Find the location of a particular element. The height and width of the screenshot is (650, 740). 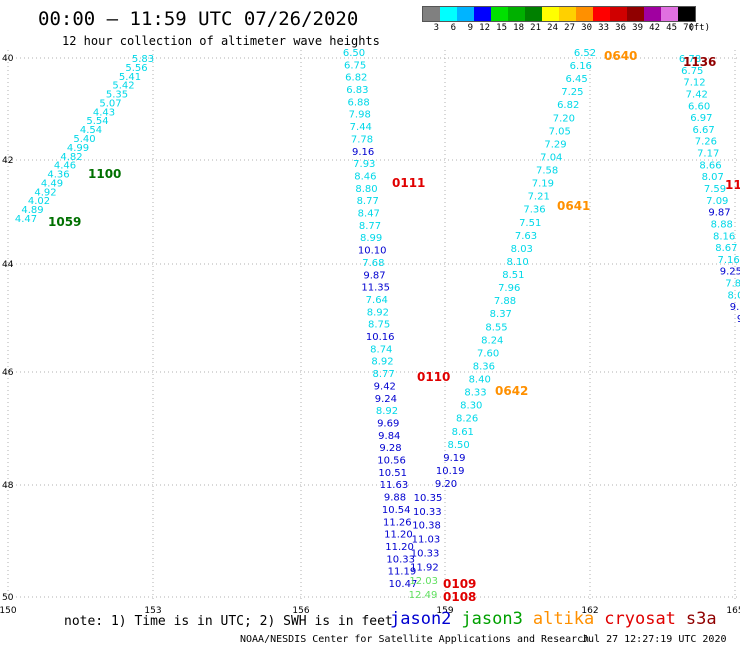

wave-height-value: 7.44 is located at coordinates (361, 127).